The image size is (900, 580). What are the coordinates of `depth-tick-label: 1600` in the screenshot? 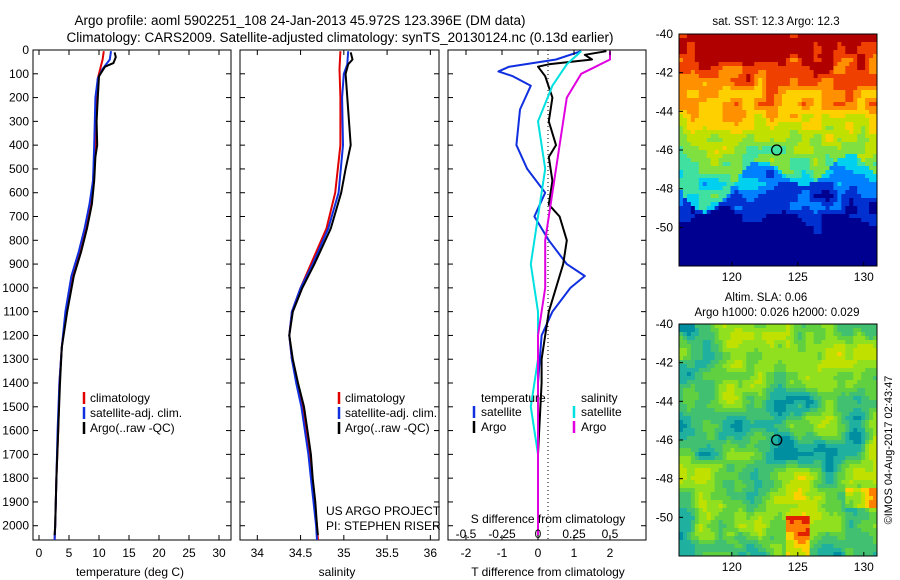 It's located at (15, 431).